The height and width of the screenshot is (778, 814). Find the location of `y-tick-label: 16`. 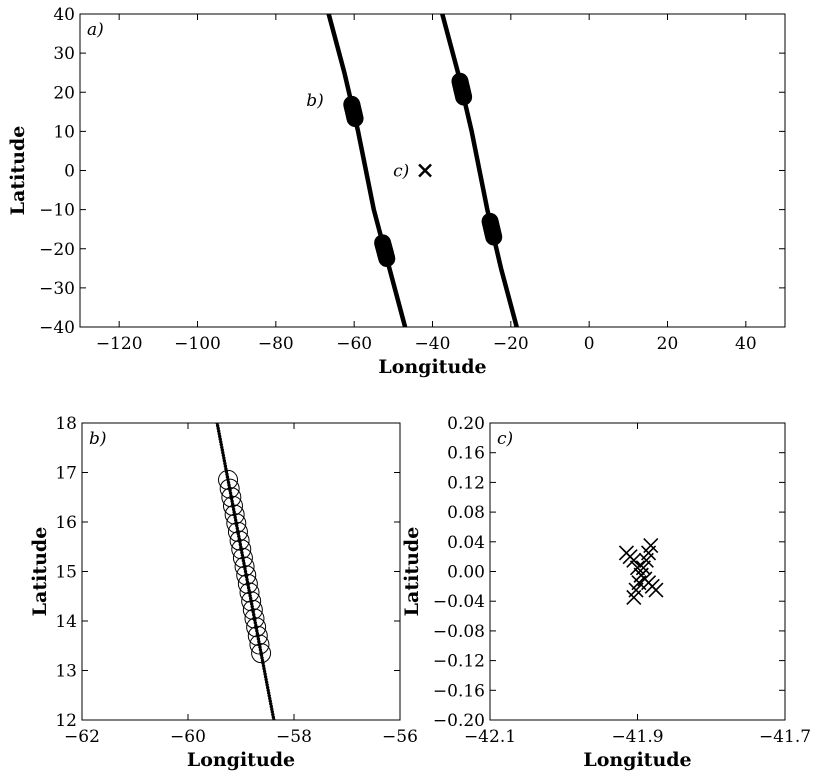

y-tick-label: 16 is located at coordinates (66, 523).